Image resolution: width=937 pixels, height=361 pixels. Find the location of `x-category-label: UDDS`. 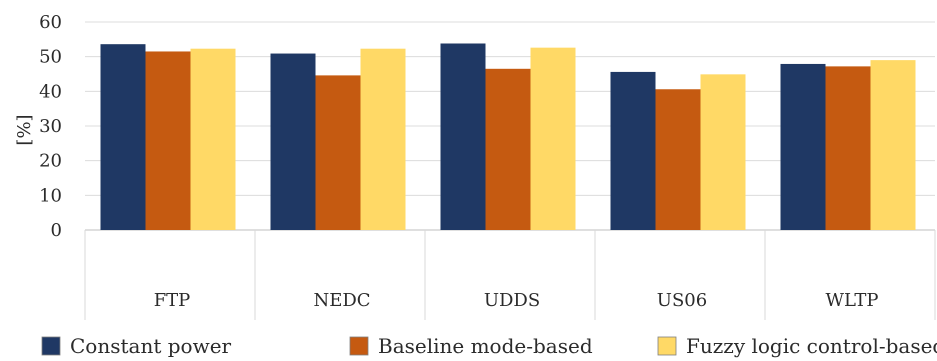

x-category-label: UDDS is located at coordinates (512, 300).